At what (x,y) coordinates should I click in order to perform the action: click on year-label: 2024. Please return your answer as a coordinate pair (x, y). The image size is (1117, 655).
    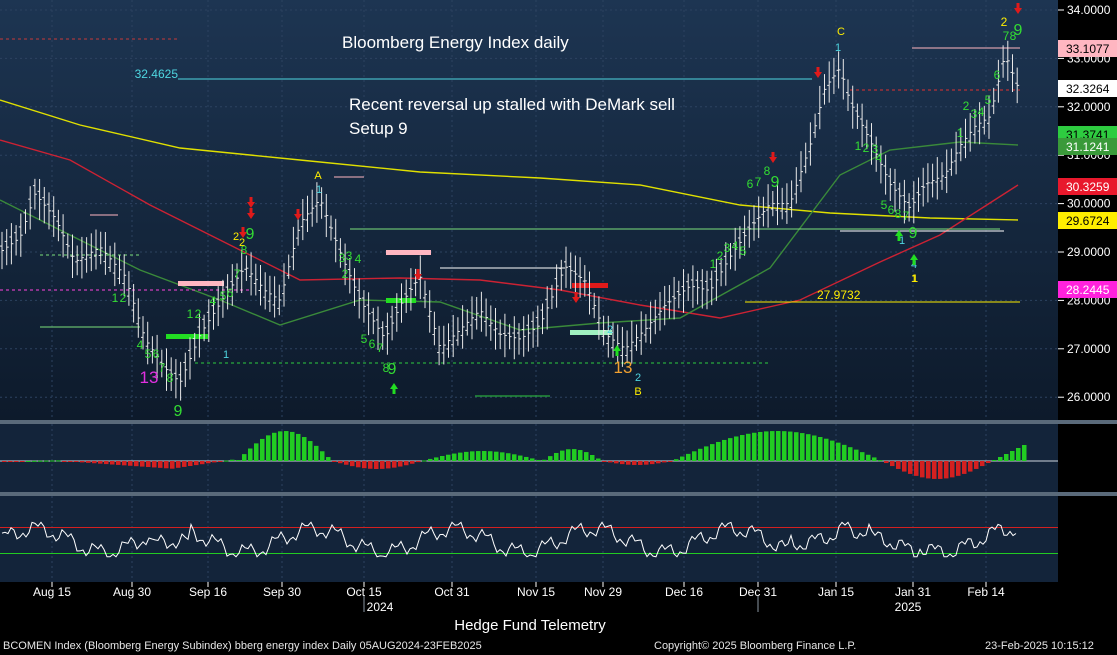
    Looking at the image, I should click on (380, 607).